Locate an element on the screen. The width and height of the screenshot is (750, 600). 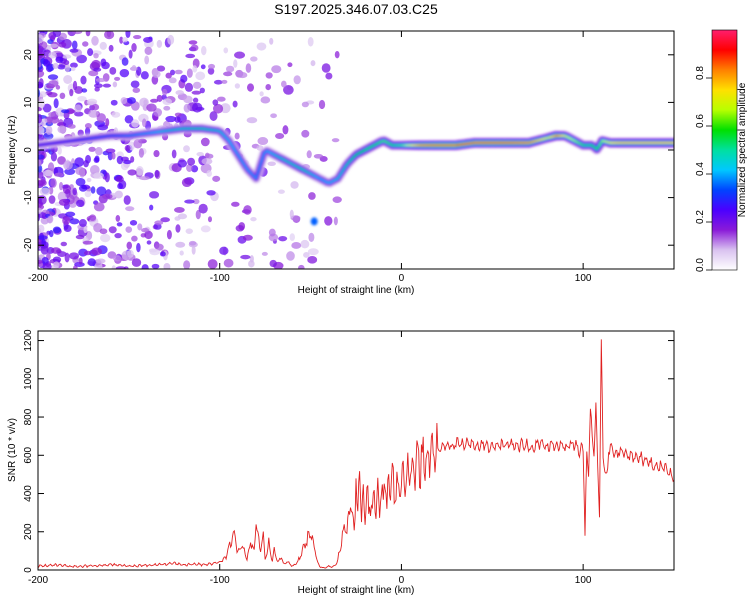
y-tick-label: 600 is located at coordinates (28, 455).